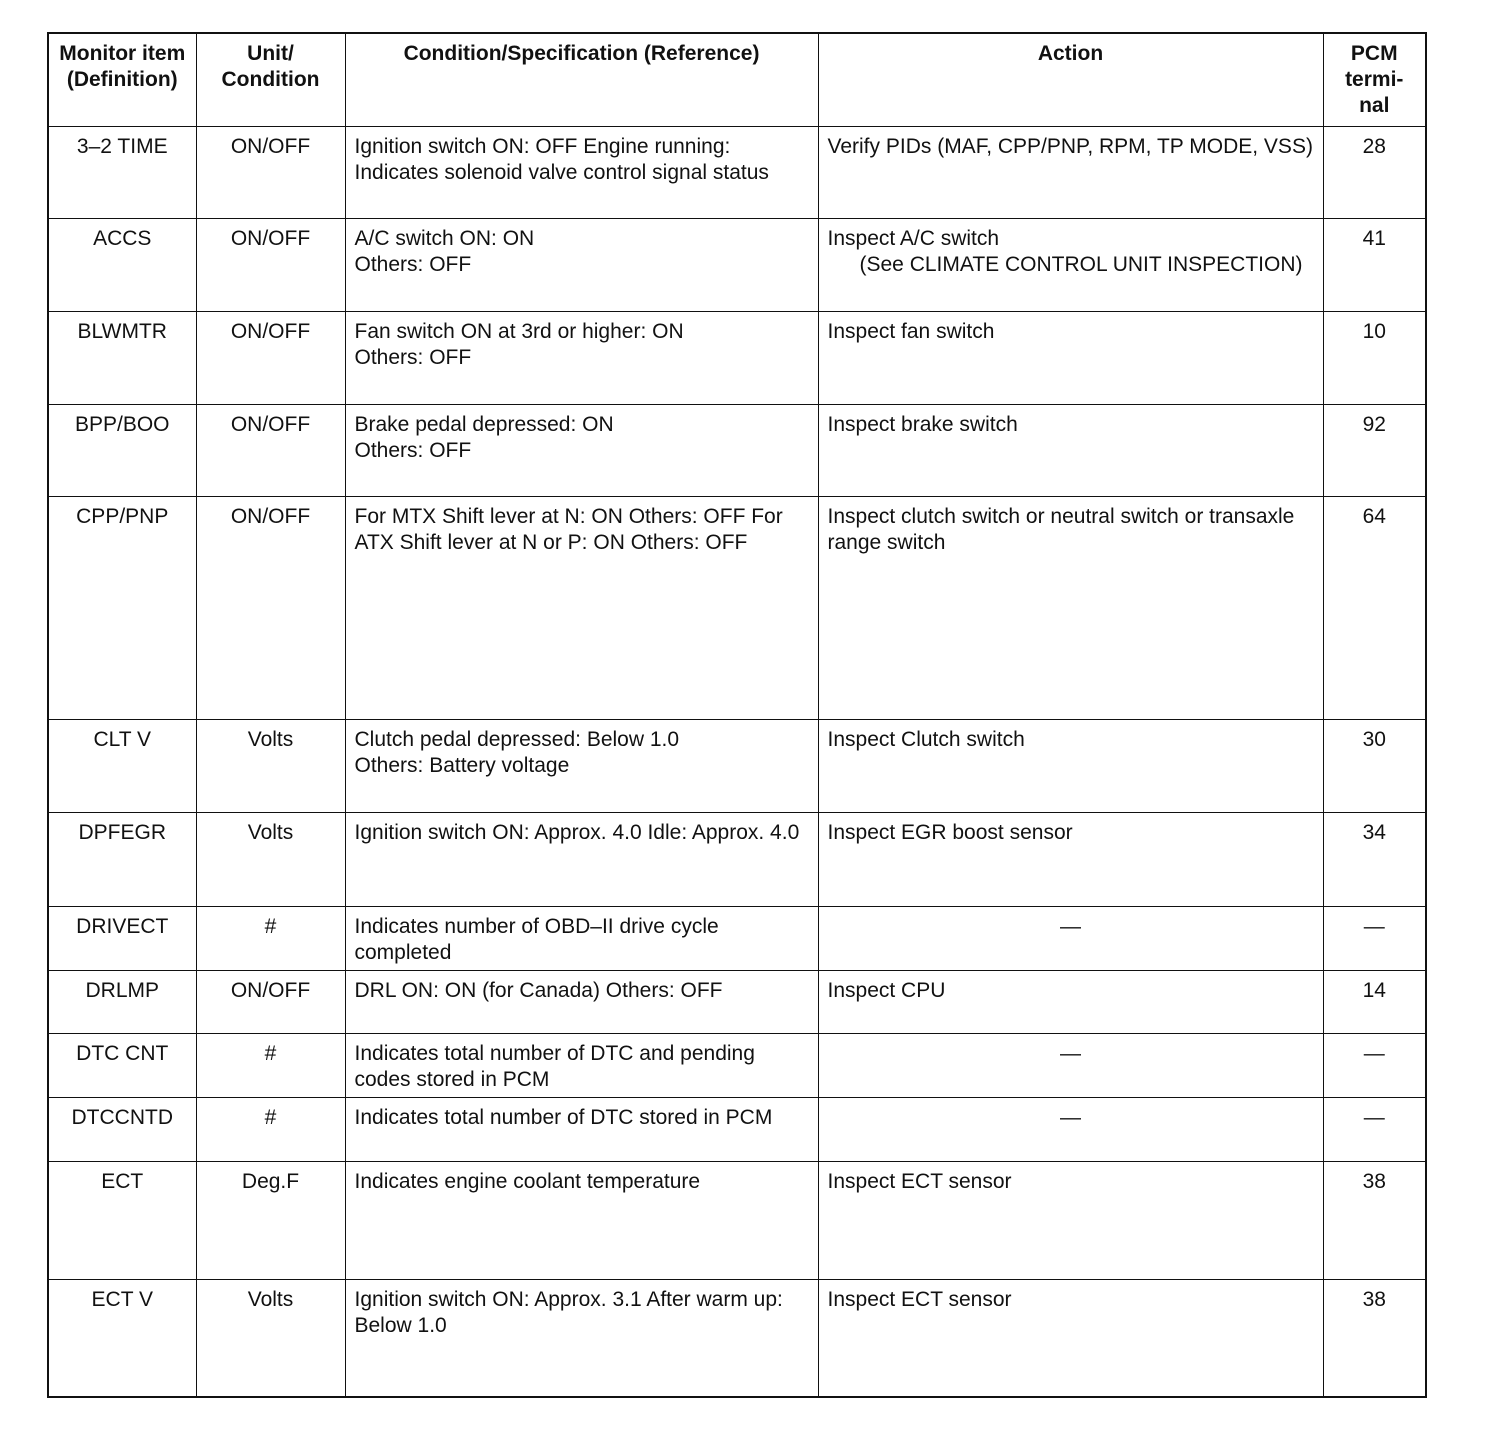 Image resolution: width=1504 pixels, height=1430 pixels. I want to click on pcm-terminal-cell: 92, so click(1374, 450).